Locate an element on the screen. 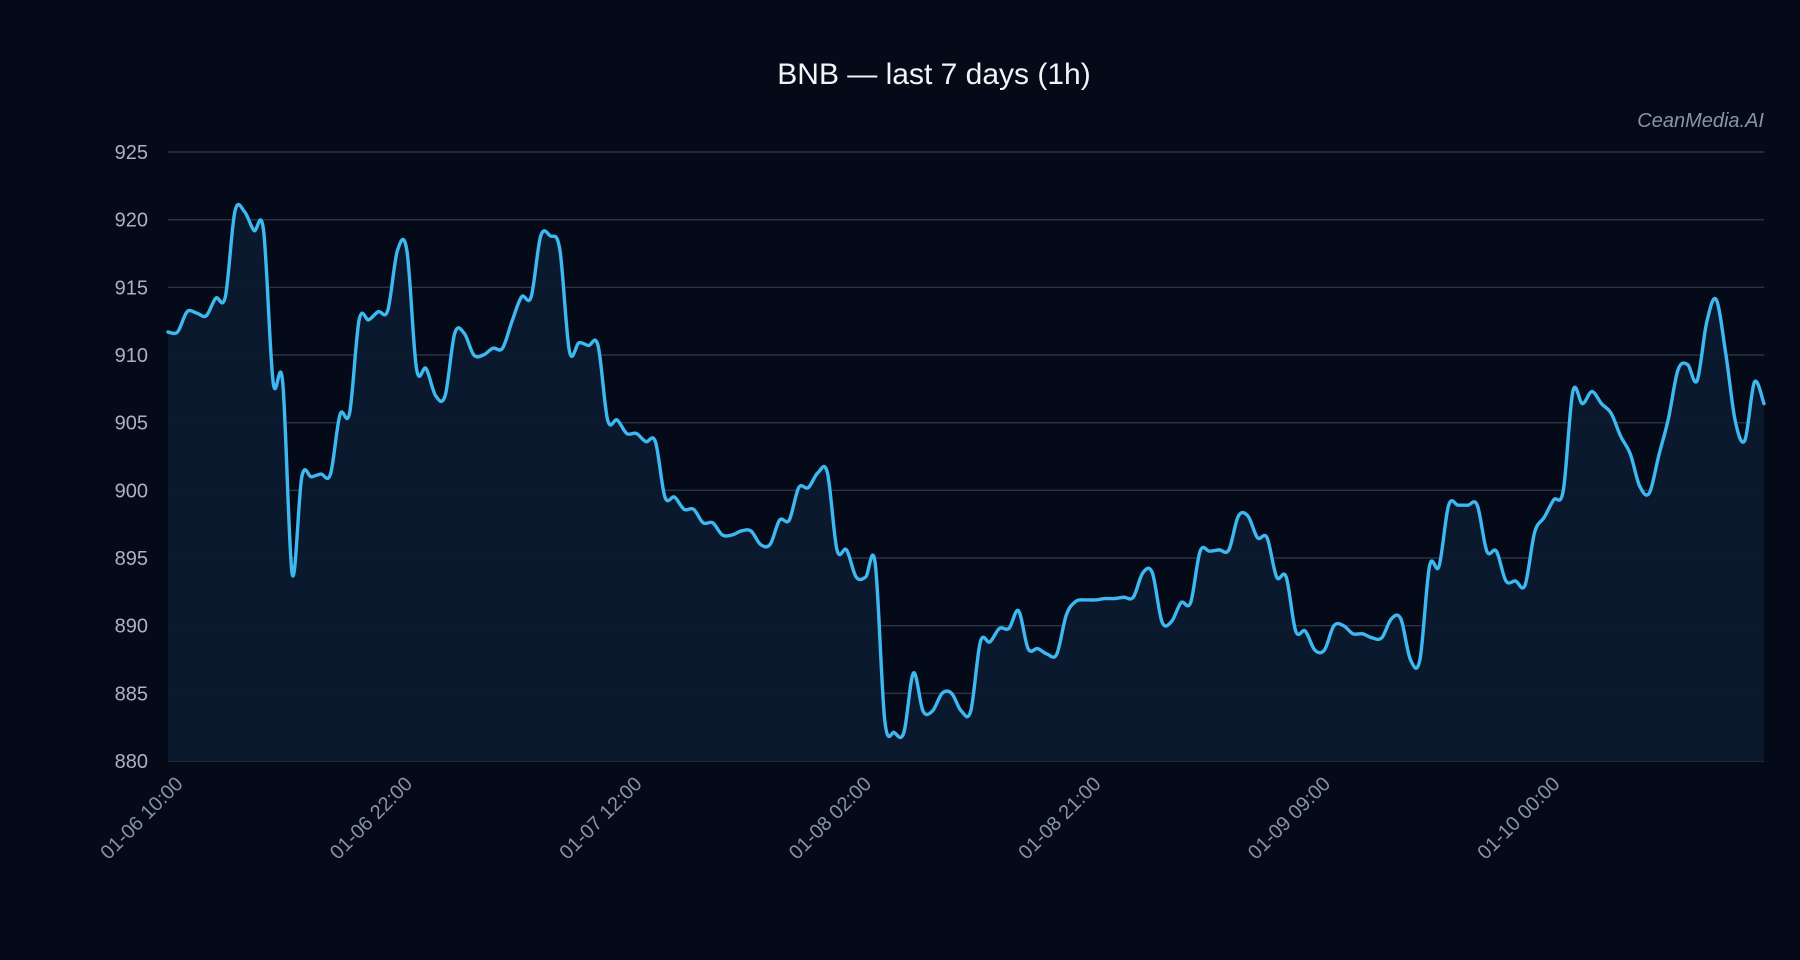 This screenshot has height=960, width=1800. x-tick-label: 01-09 09:00 is located at coordinates (1289, 818).